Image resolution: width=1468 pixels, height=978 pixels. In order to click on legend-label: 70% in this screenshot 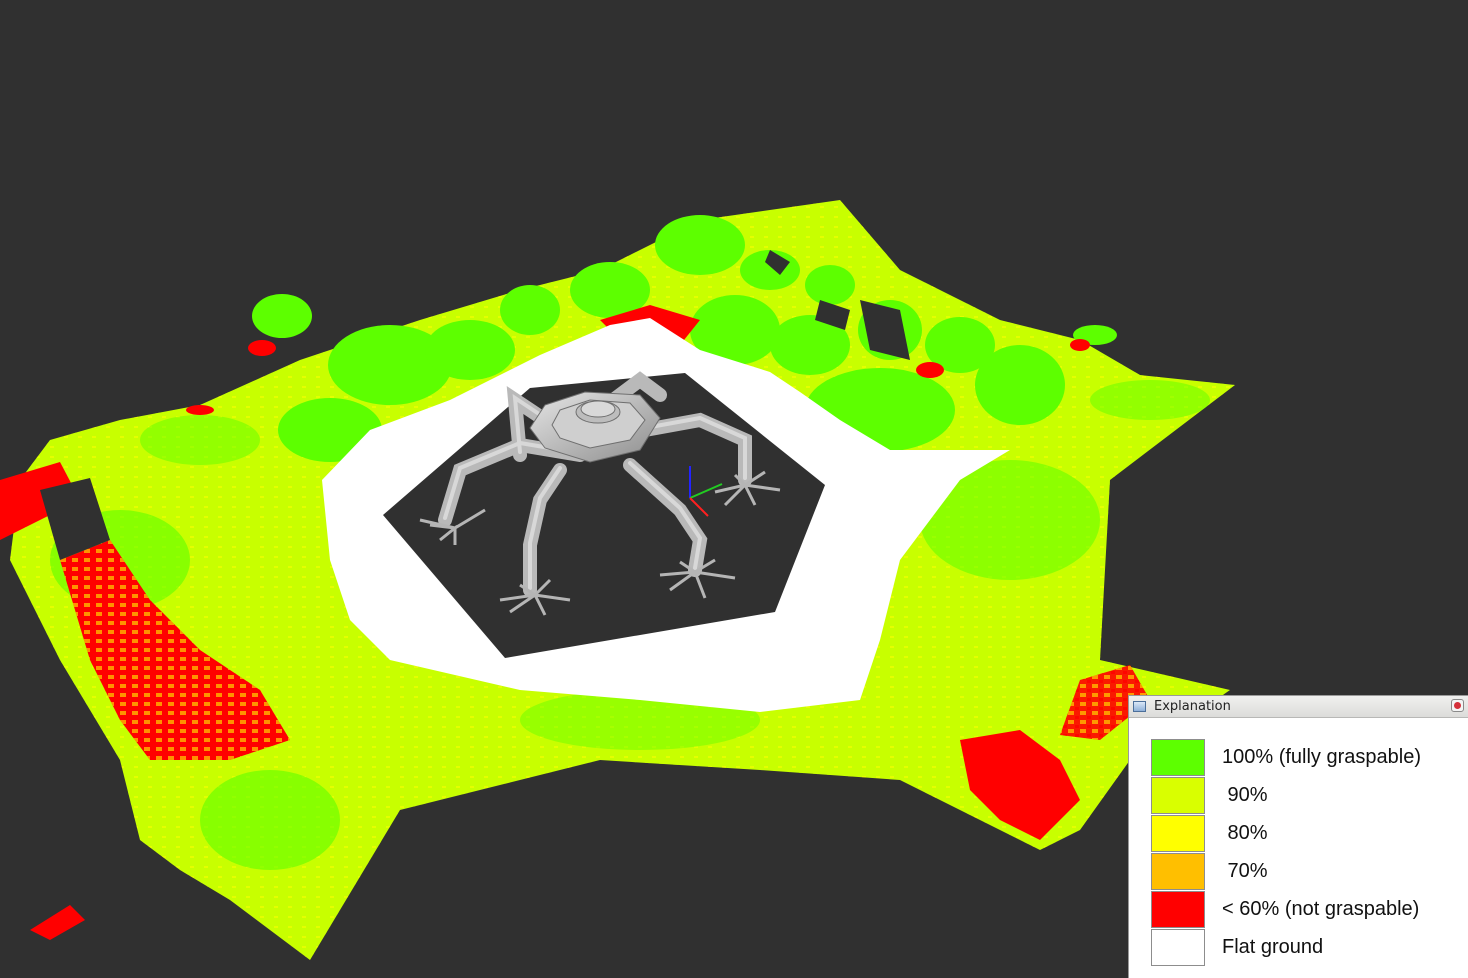, I will do `click(1245, 870)`.